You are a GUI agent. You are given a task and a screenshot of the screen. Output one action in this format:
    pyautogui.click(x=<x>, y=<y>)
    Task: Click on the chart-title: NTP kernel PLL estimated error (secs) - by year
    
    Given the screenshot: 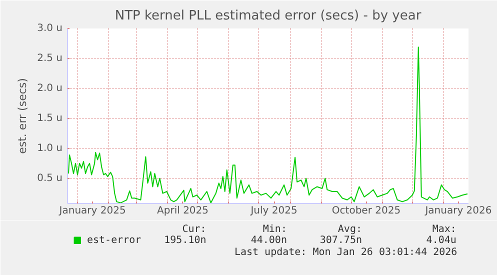 What is the action you would take?
    pyautogui.click(x=268, y=16)
    